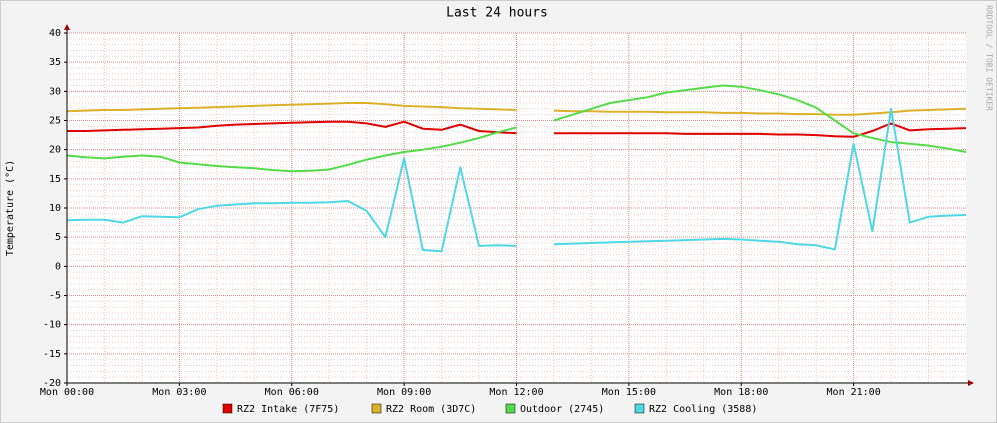 This screenshot has height=423, width=997. What do you see at coordinates (10, 208) in the screenshot?
I see `y-axis-label: Temperature (°C)` at bounding box center [10, 208].